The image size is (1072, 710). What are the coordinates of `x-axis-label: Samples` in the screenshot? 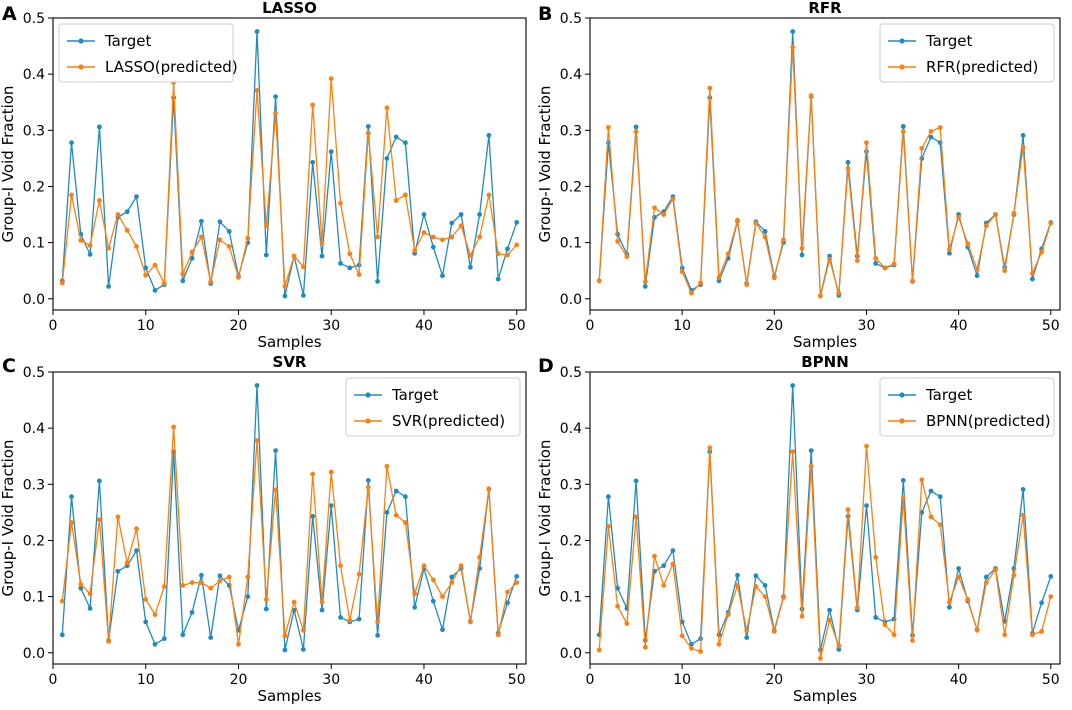 It's located at (825, 696).